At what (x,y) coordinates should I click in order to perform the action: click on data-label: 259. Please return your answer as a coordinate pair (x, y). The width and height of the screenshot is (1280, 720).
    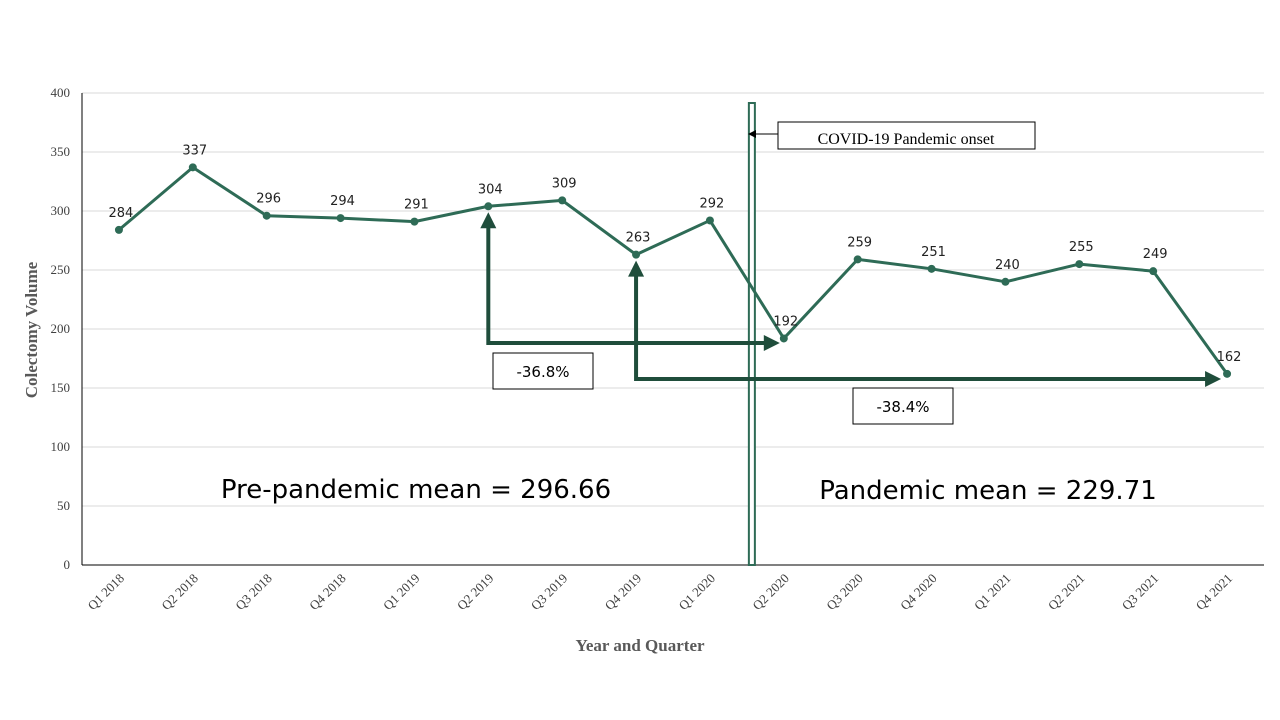
    Looking at the image, I should click on (859, 242).